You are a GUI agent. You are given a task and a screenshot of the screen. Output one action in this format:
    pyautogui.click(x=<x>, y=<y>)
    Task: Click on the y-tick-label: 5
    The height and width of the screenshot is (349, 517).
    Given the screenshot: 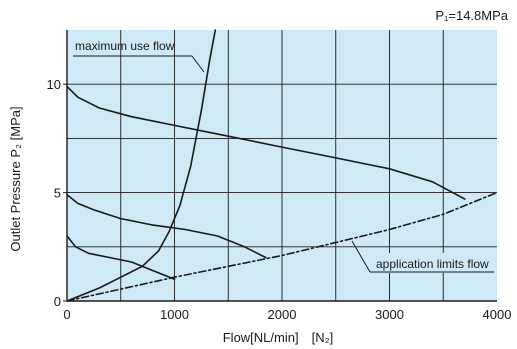 What is the action you would take?
    pyautogui.click(x=57, y=193)
    